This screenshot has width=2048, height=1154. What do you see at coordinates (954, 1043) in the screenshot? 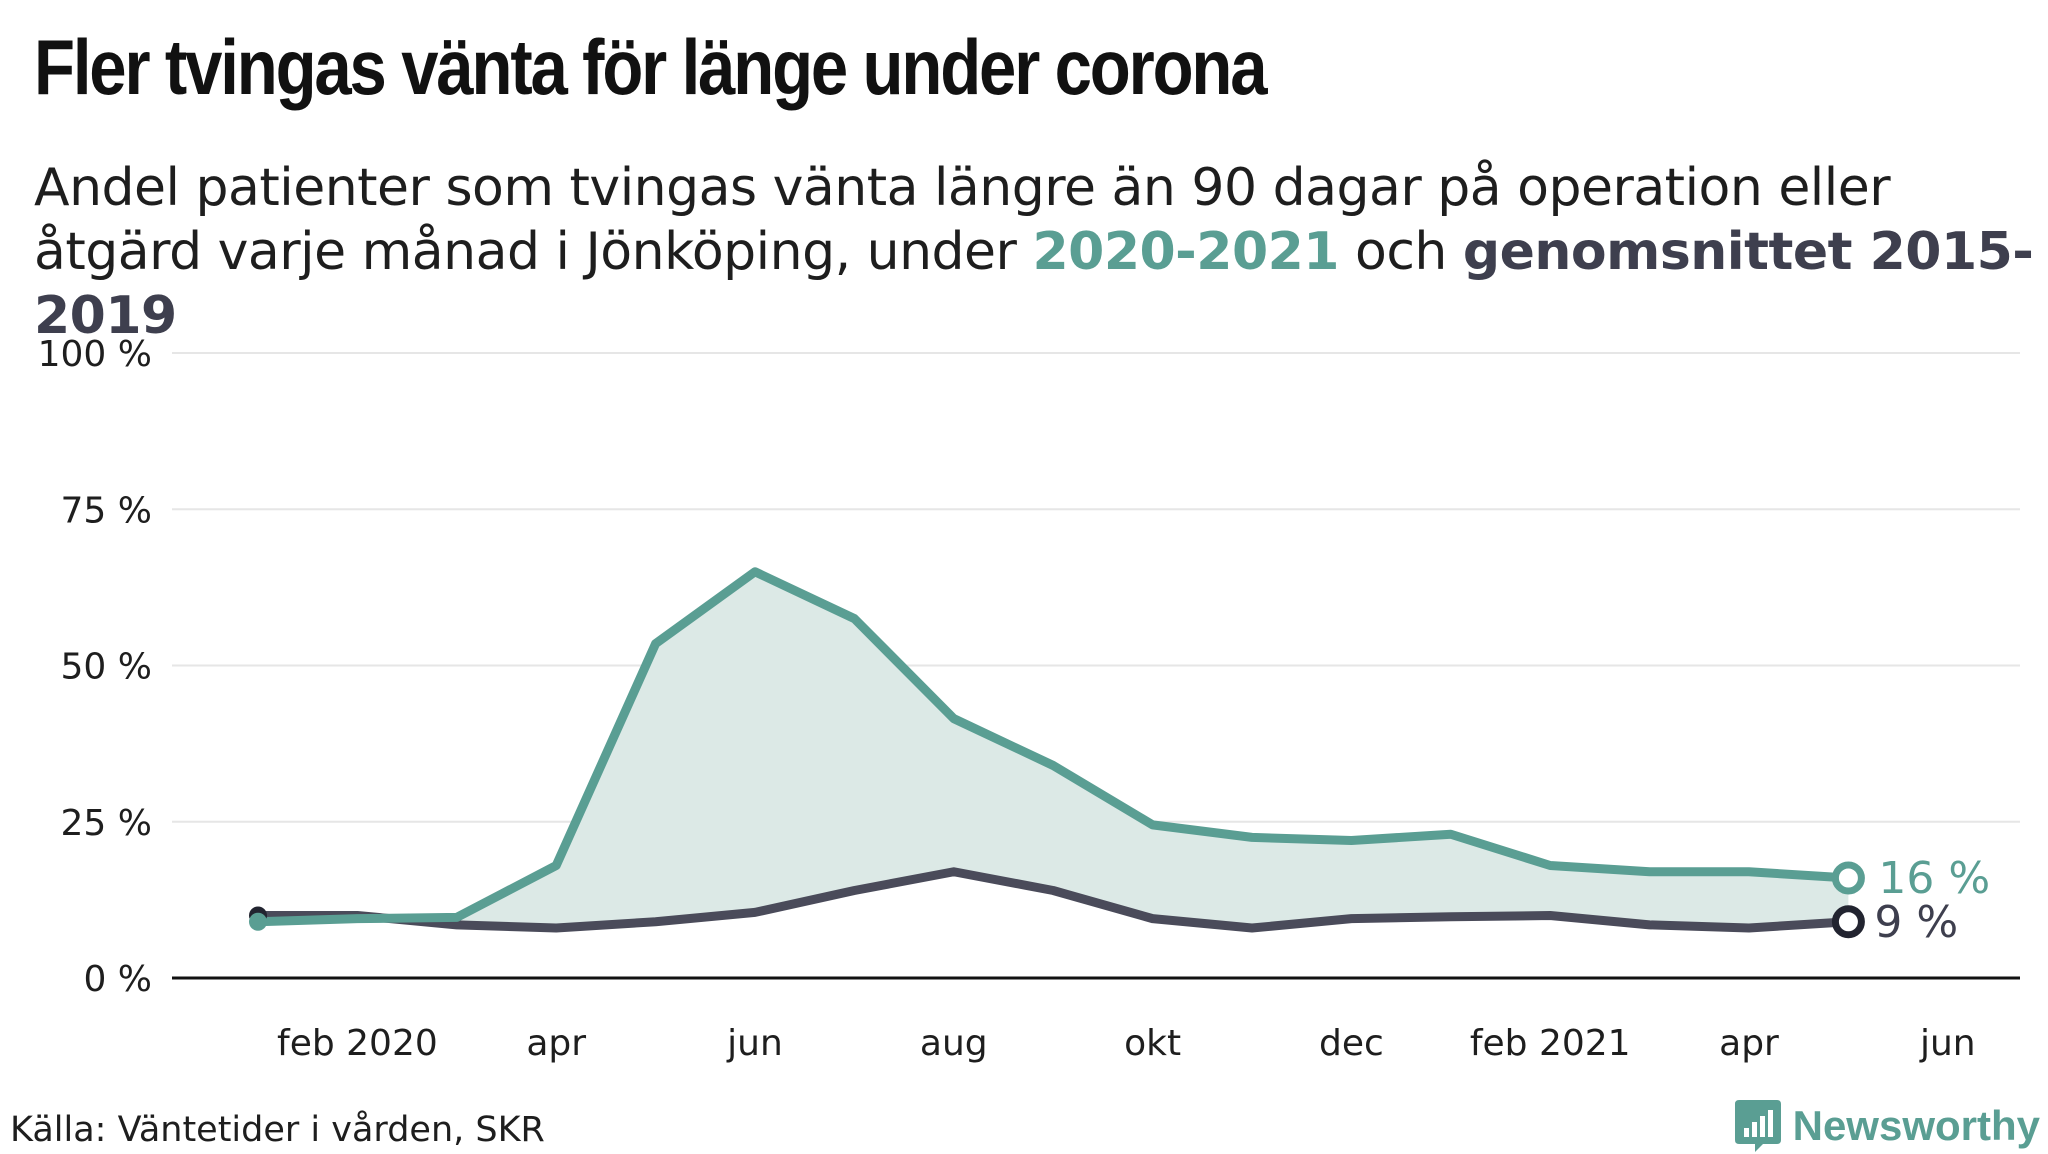
I see `x-tick-label: aug` at bounding box center [954, 1043].